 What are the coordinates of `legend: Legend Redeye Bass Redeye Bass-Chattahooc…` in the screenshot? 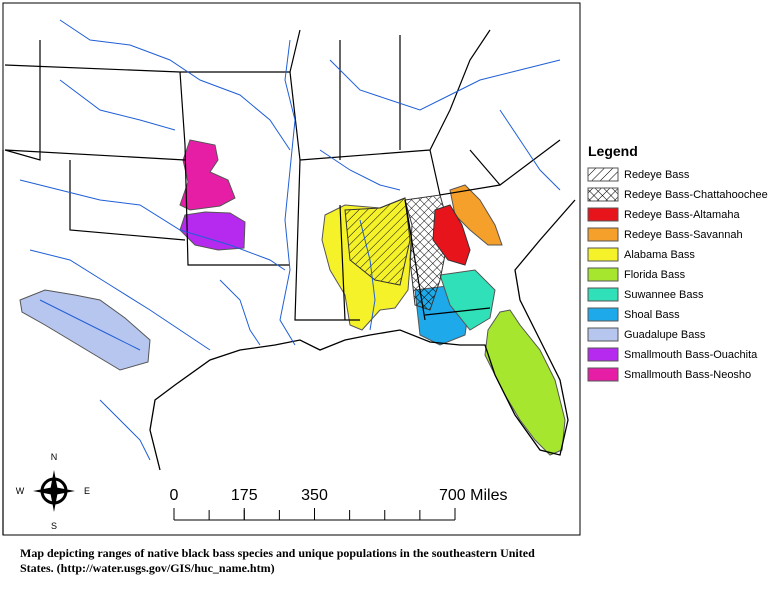 It's located at (677, 262).